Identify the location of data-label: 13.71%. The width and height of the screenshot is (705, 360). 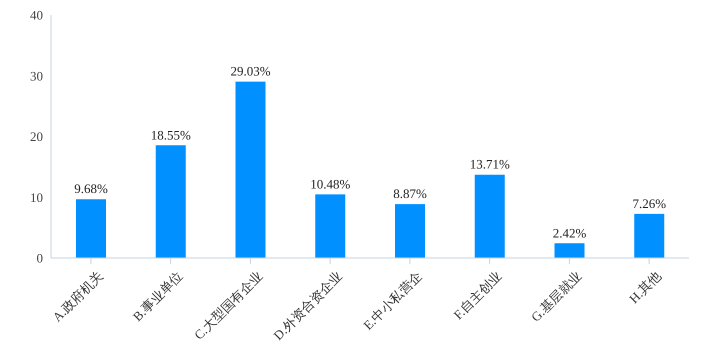
(490, 164).